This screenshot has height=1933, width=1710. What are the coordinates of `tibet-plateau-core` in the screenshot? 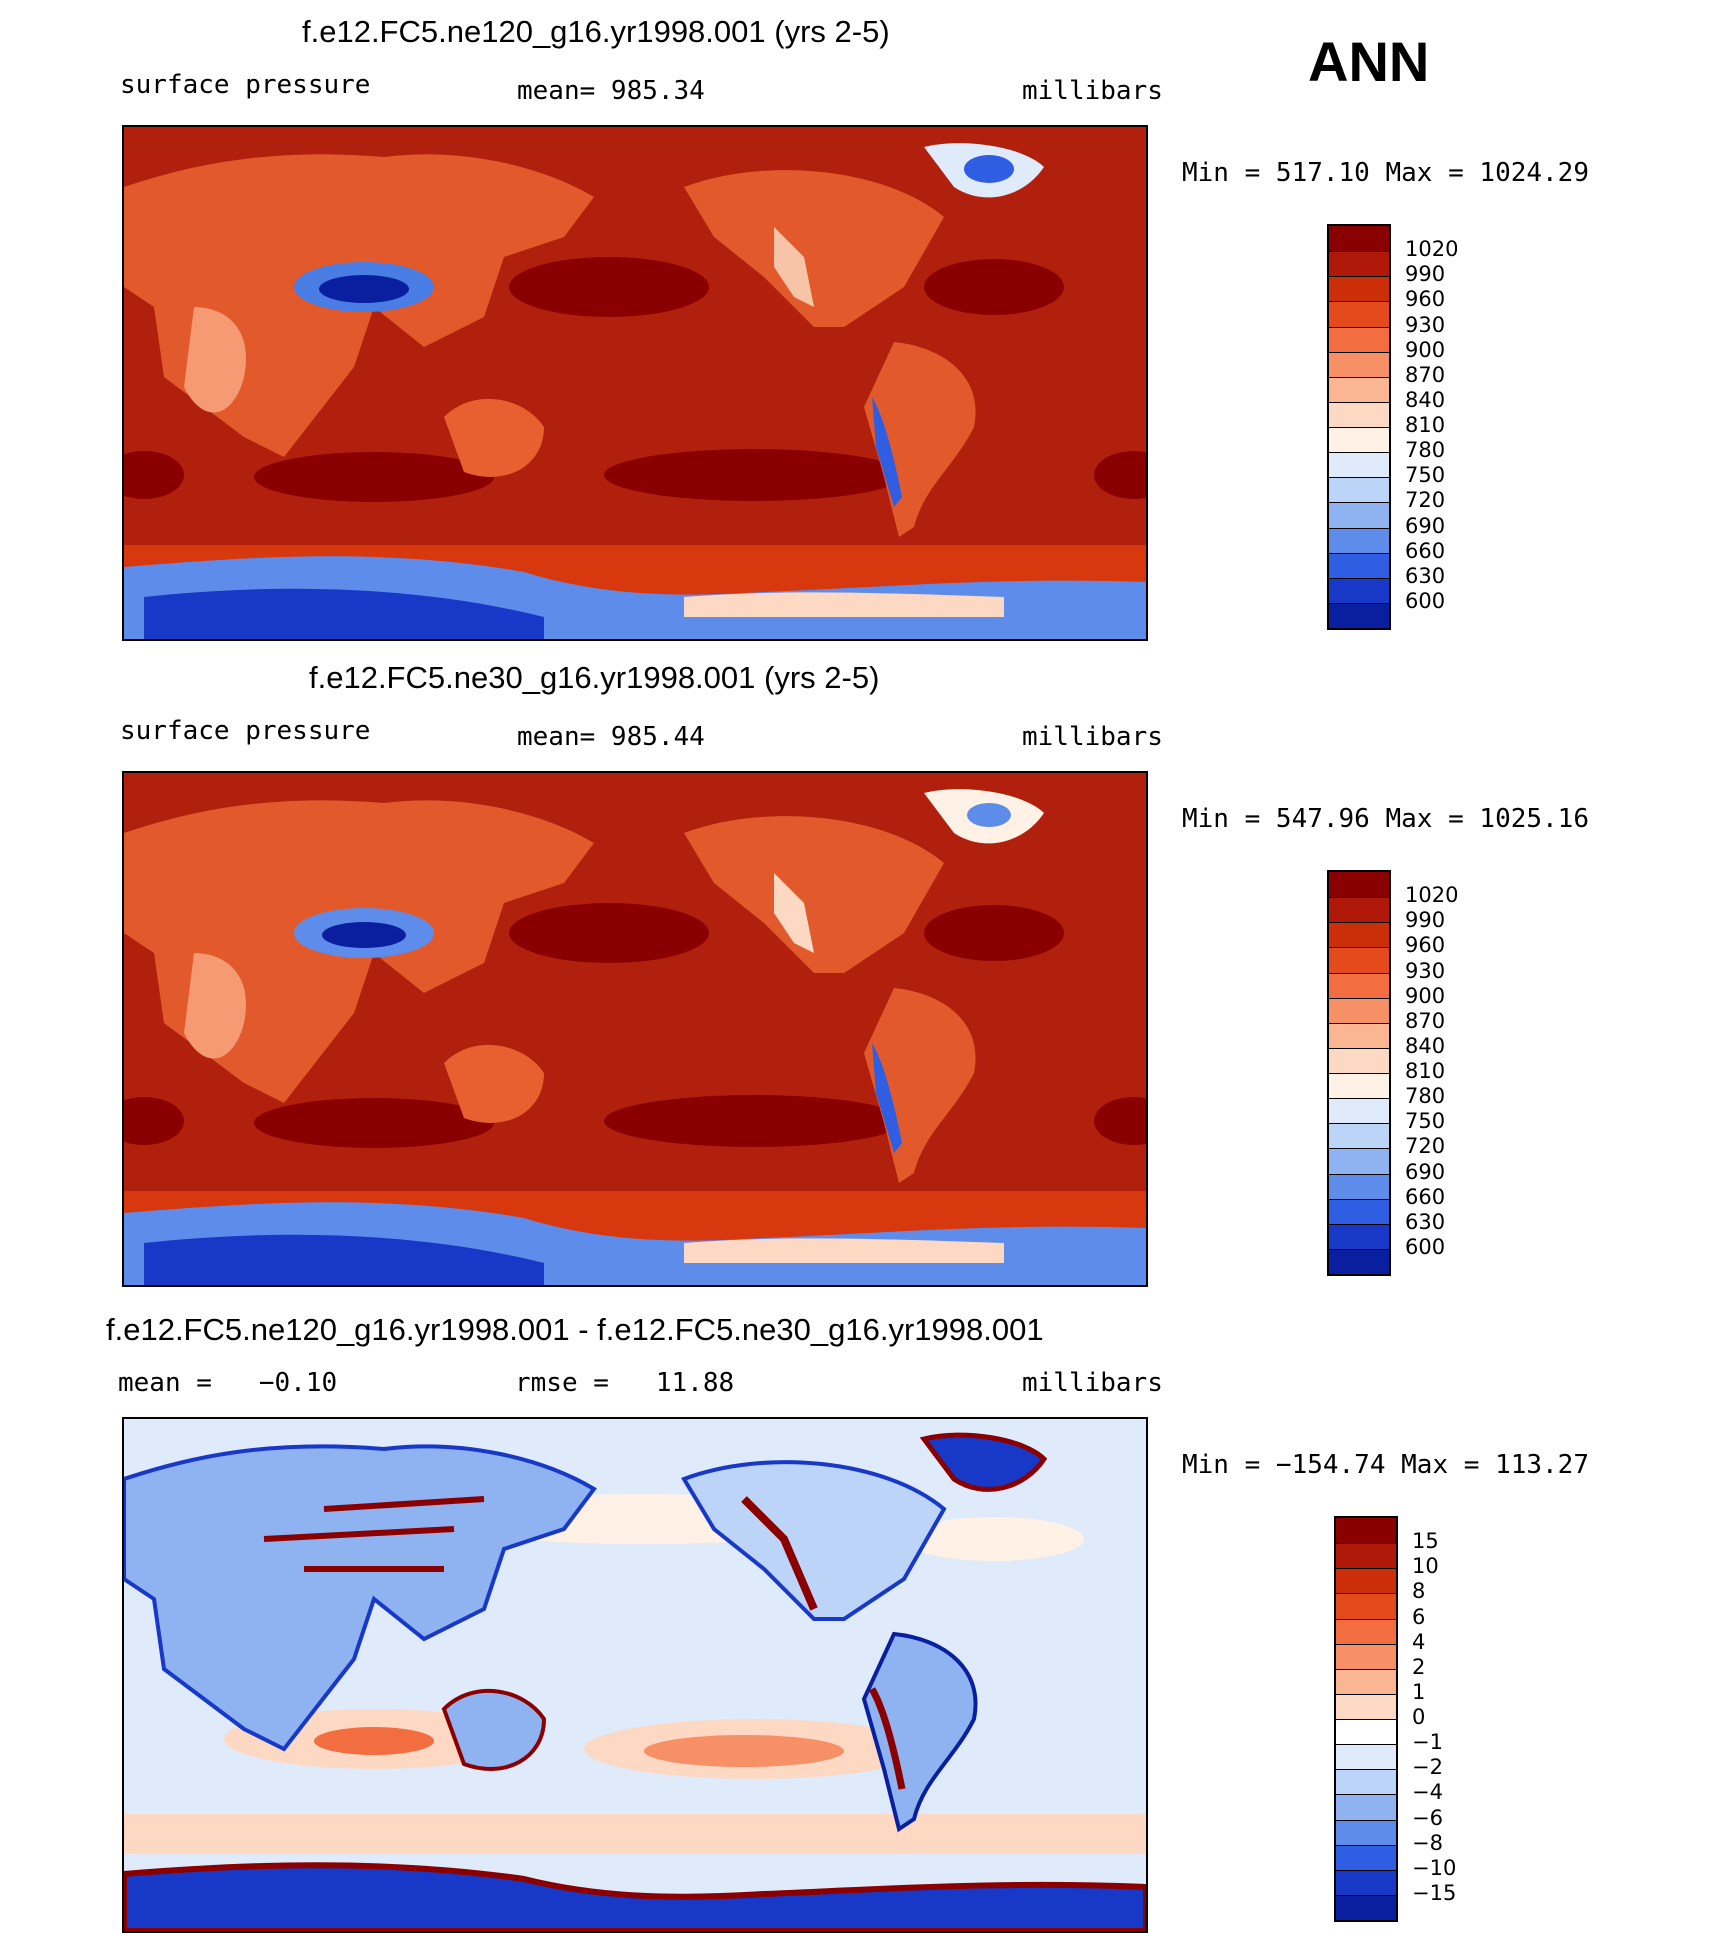 It's located at (364, 289).